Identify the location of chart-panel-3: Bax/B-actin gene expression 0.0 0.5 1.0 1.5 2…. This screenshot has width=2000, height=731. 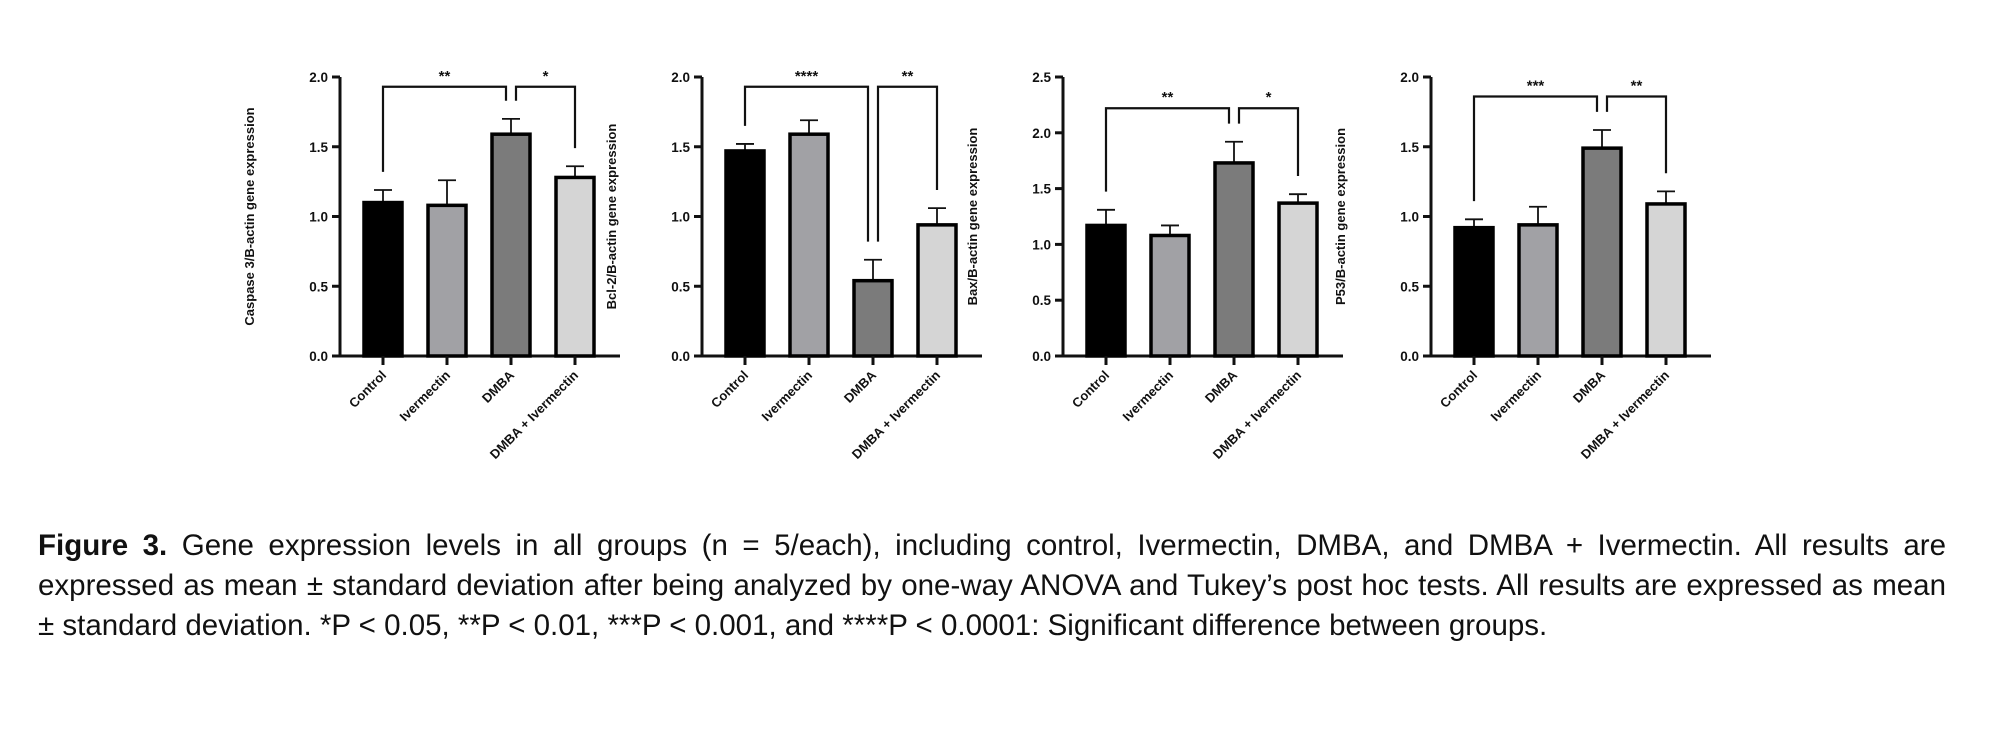
(1154, 266).